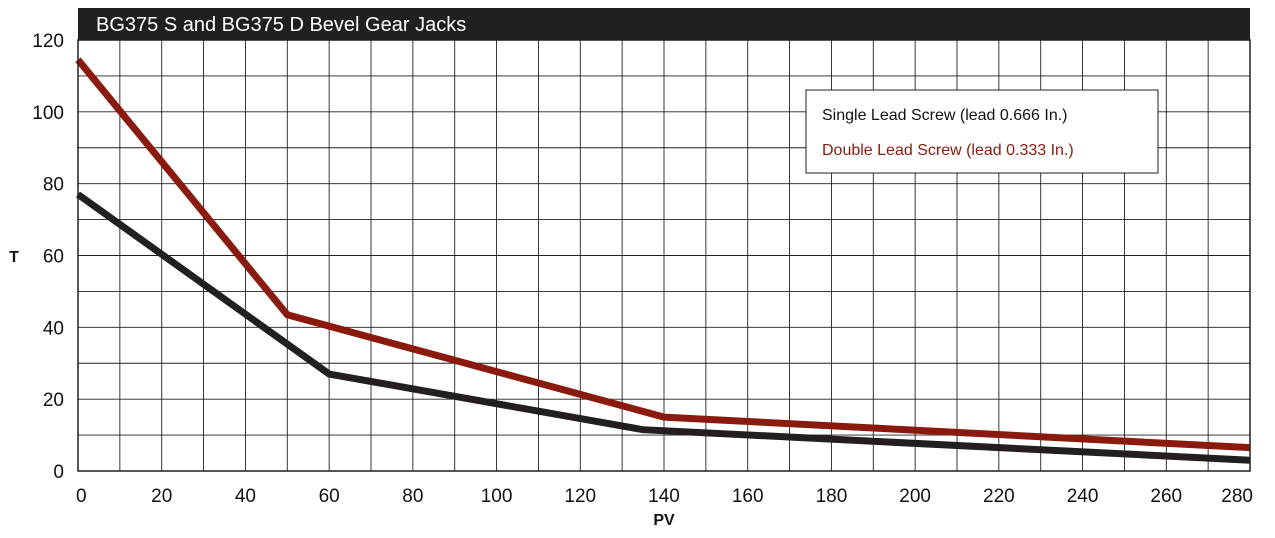 The image size is (1275, 538). Describe the element at coordinates (48, 41) in the screenshot. I see `y-tick-label: 120` at that location.